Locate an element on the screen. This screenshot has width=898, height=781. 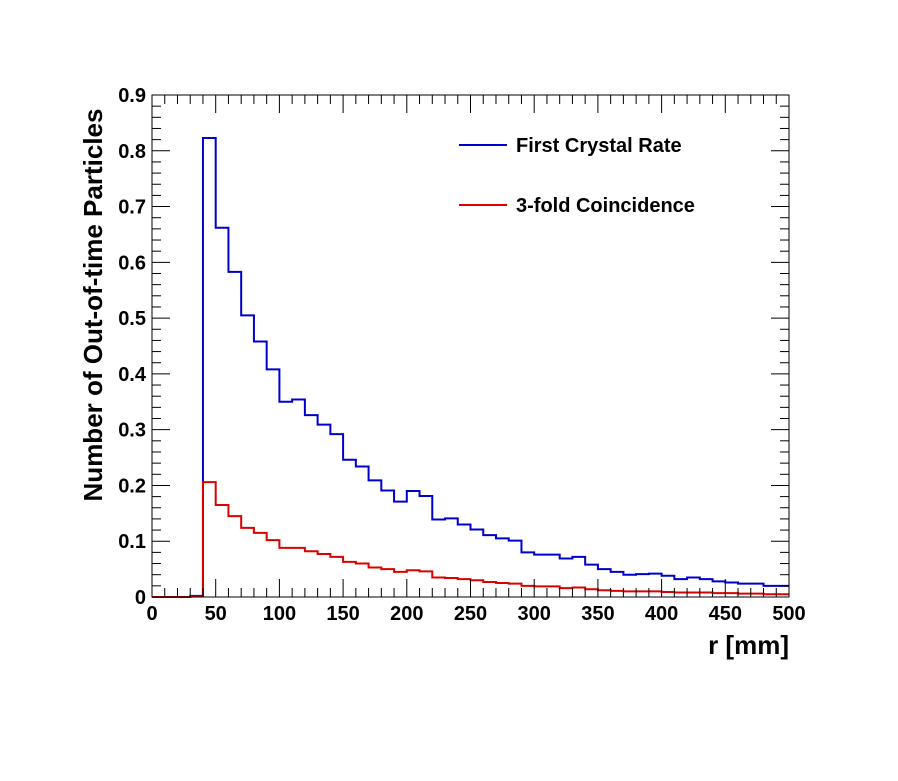
y-tick-label: 0.9 is located at coordinates (132, 96).